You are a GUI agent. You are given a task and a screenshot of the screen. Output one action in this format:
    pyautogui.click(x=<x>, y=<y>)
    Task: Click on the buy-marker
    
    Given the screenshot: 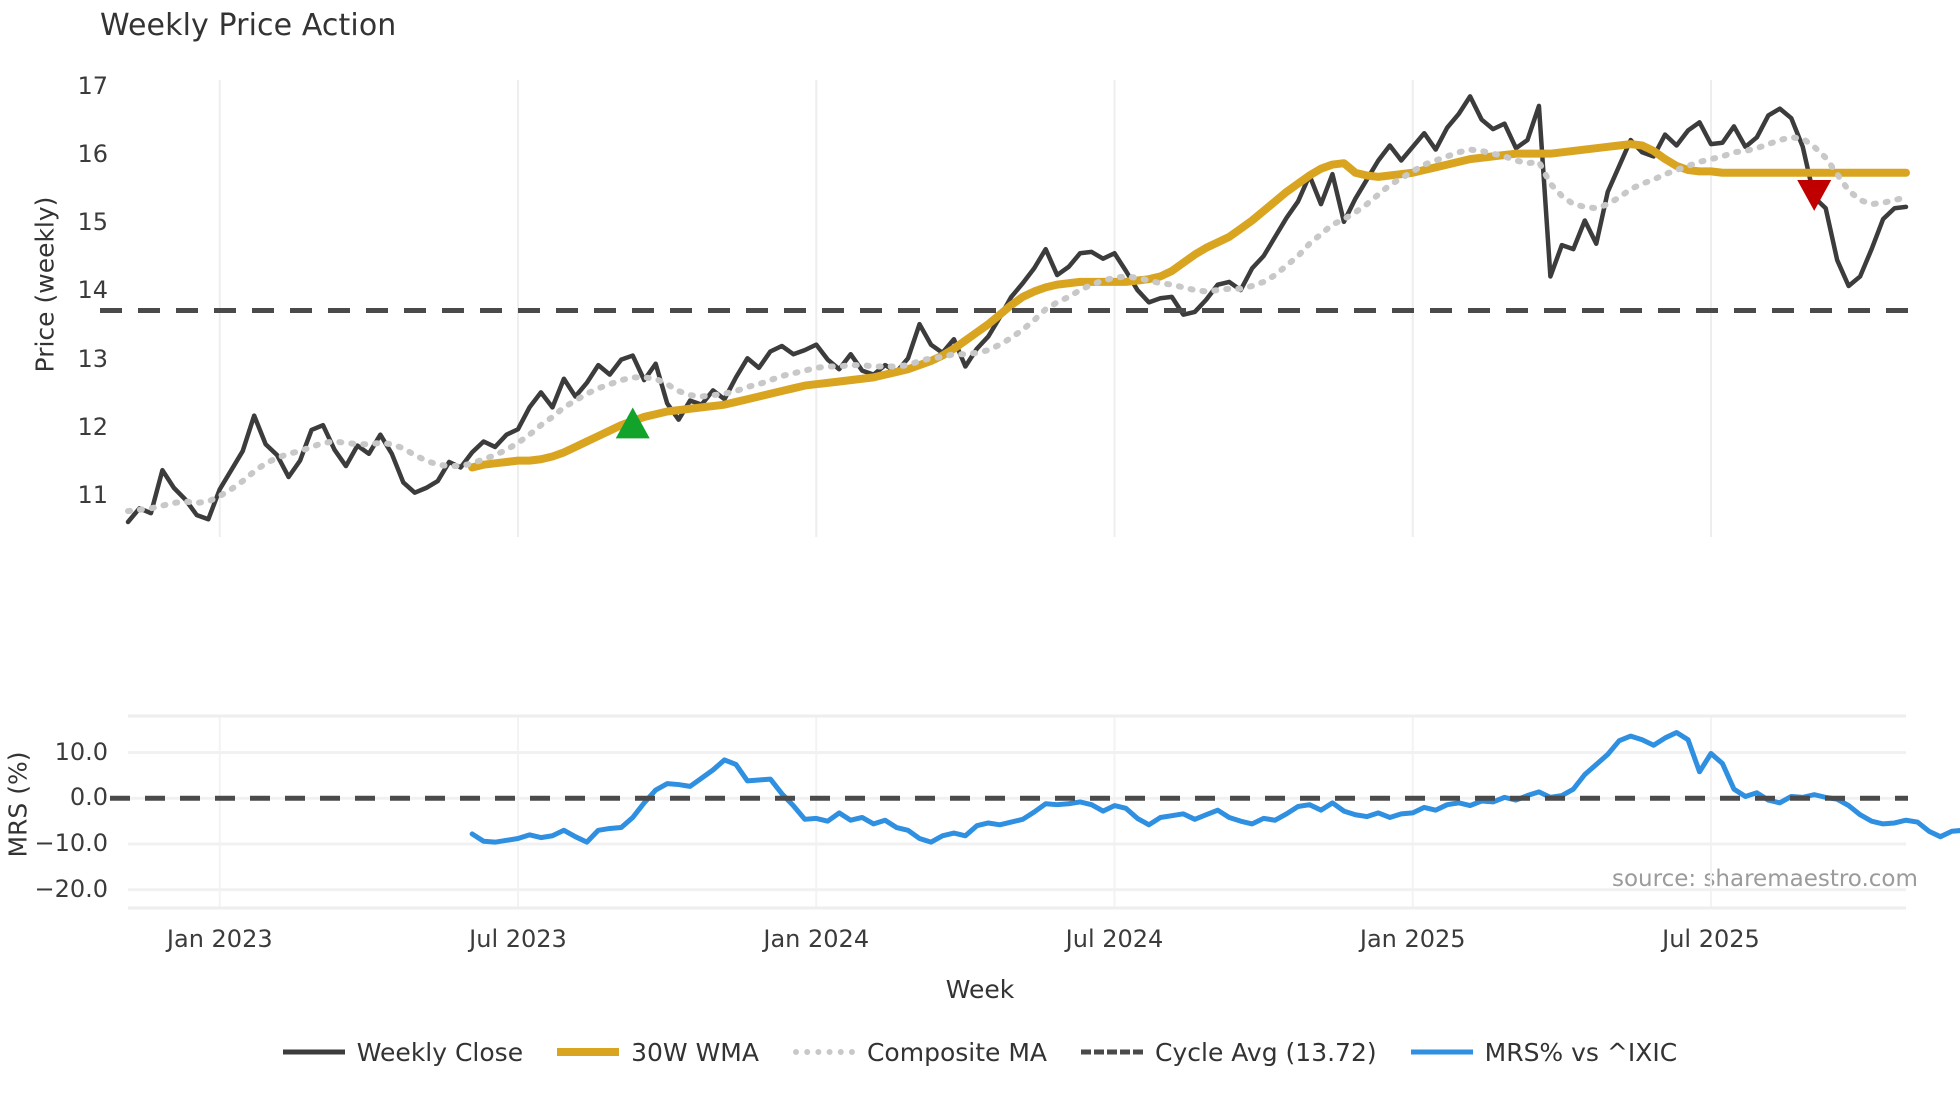 What is the action you would take?
    pyautogui.click(x=632, y=423)
    